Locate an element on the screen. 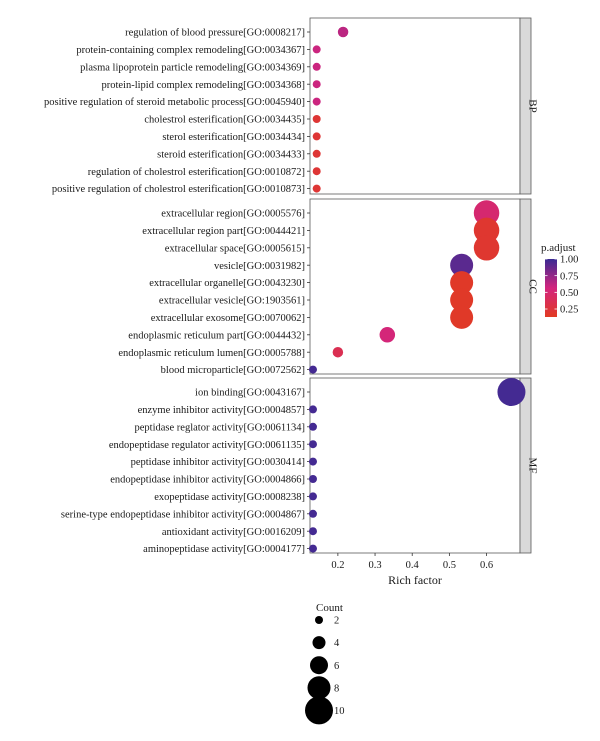 This screenshot has width=600, height=741. size-legend-label: 8 is located at coordinates (336, 688).